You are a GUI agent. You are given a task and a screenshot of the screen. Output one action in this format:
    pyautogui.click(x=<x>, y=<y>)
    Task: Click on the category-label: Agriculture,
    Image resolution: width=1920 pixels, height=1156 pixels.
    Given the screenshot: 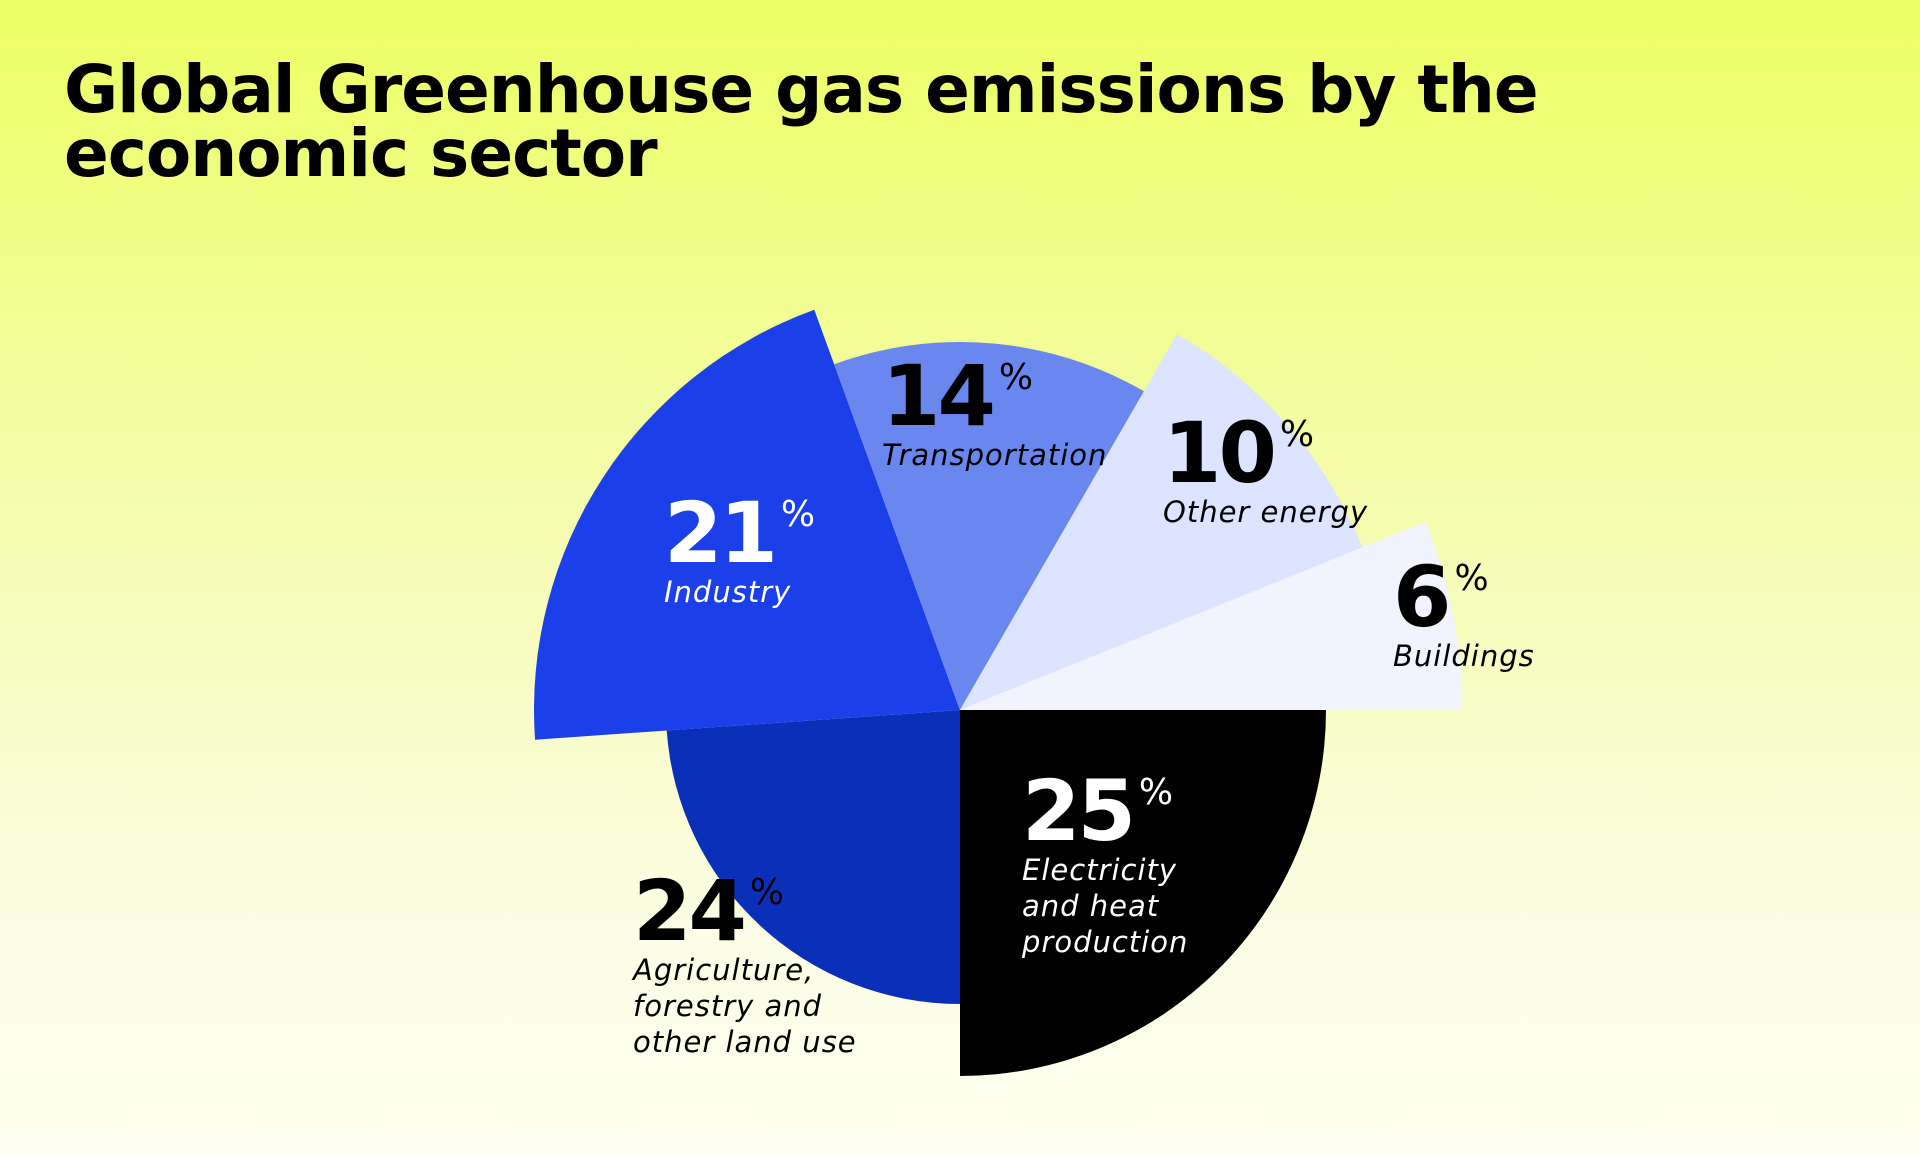 What is the action you would take?
    pyautogui.click(x=722, y=970)
    